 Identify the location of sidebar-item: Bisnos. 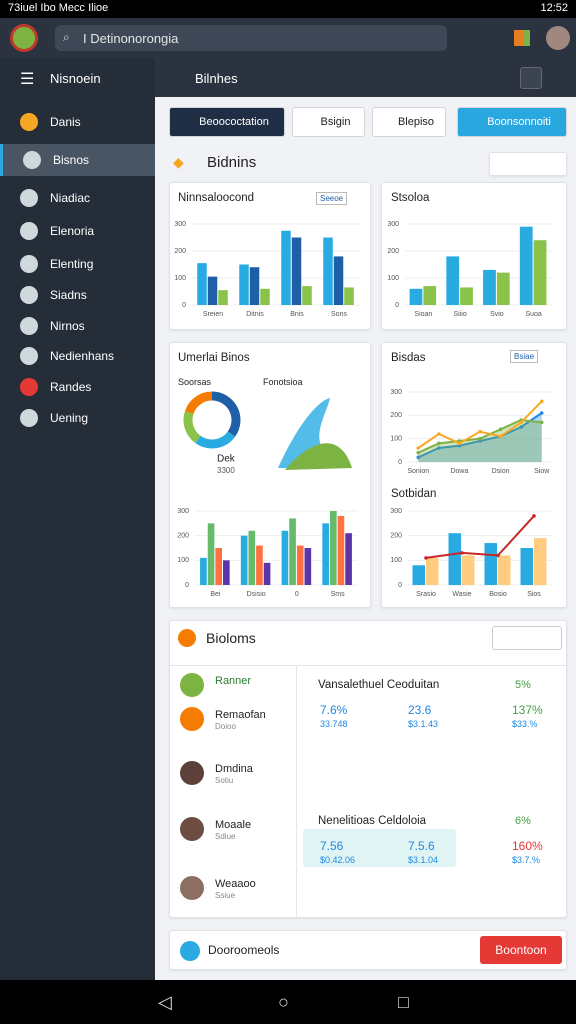
(77, 160).